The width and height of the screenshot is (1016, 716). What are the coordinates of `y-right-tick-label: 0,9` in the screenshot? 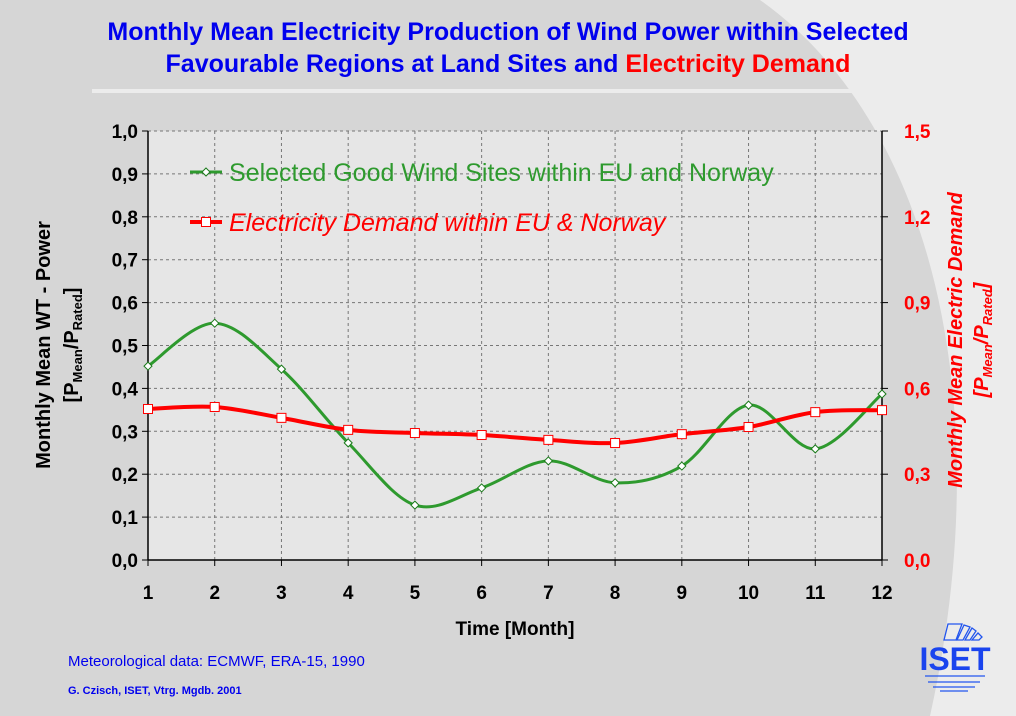 It's located at (917, 304).